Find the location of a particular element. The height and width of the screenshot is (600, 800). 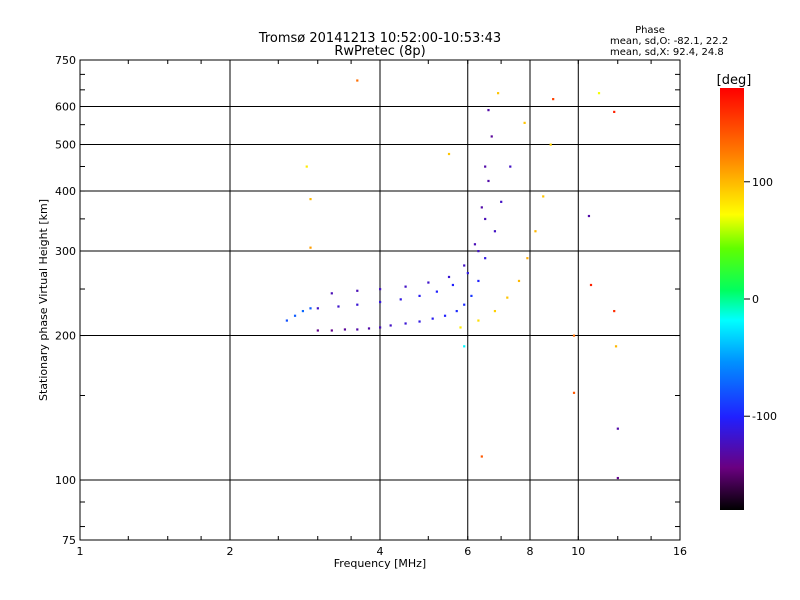

x-tick-label: 1 is located at coordinates (80, 551).